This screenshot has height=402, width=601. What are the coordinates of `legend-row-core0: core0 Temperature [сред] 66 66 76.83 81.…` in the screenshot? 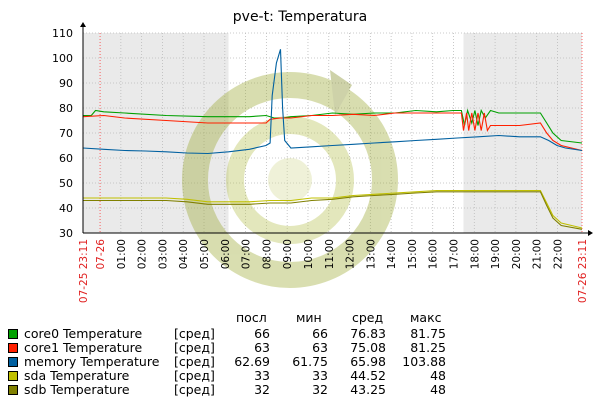 It's located at (300, 334).